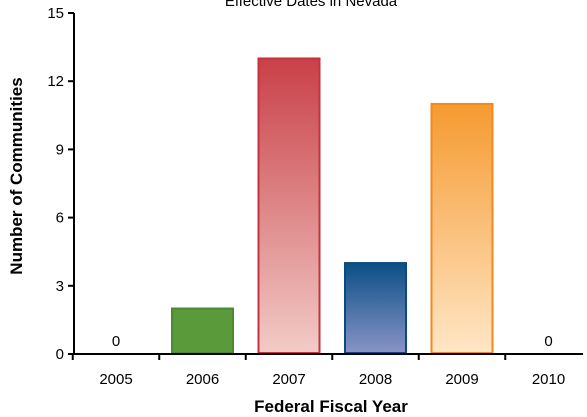 This screenshot has height=417, width=587. Describe the element at coordinates (375, 379) in the screenshot. I see `x-tick-label-2008: 2008` at that location.